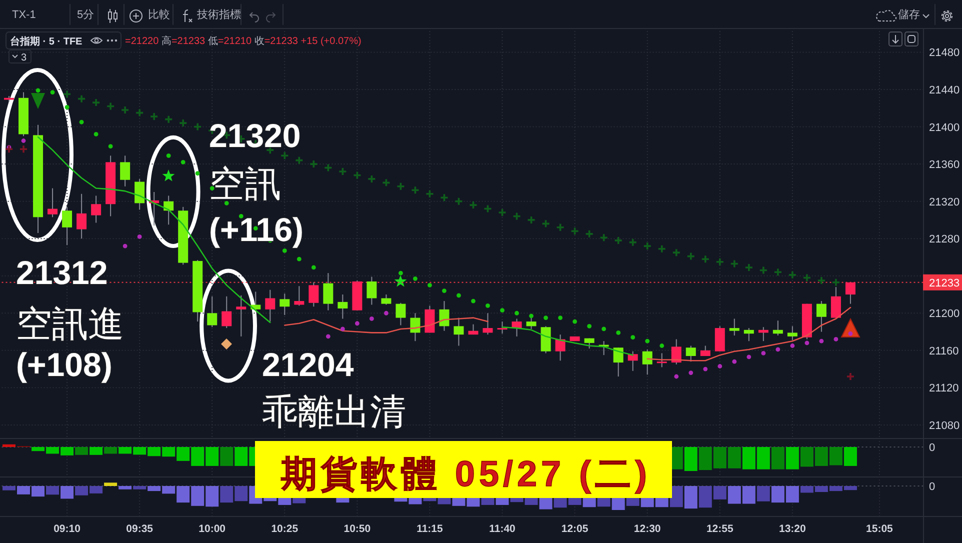 The image size is (962, 543). What do you see at coordinates (357, 529) in the screenshot?
I see `x-tick-label: 10:50` at bounding box center [357, 529].